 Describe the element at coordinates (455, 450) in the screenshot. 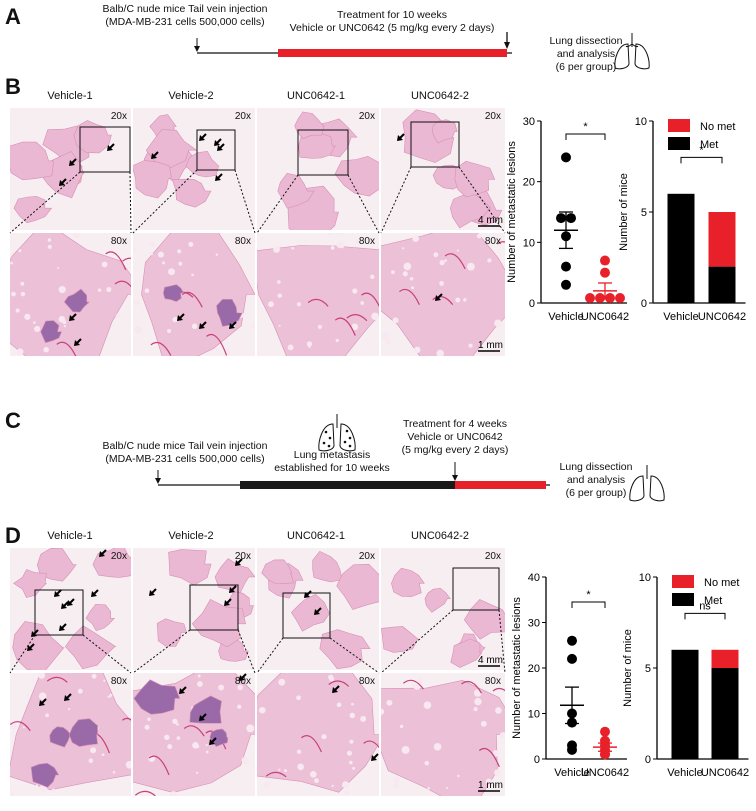

I see `text-line: (5 mg/kg every 2 days)` at that location.